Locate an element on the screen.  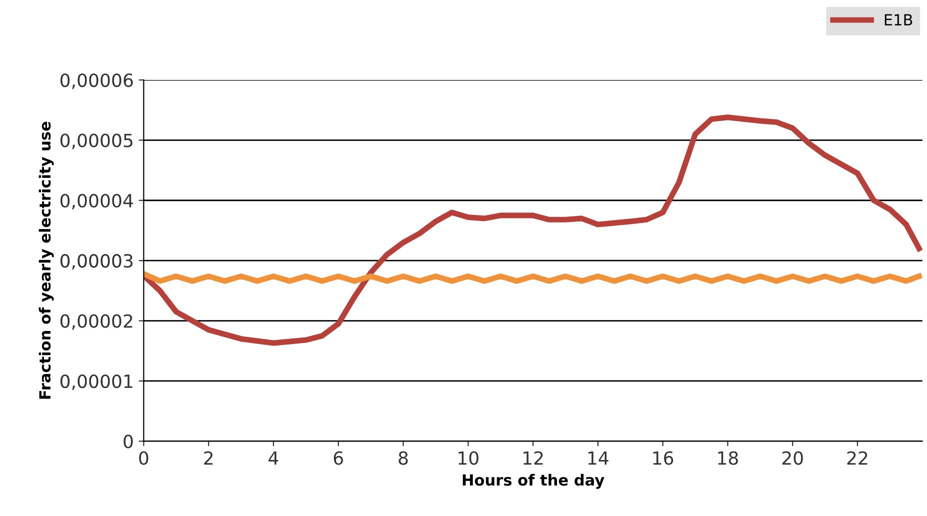
x-tick-label: 14 is located at coordinates (598, 458).